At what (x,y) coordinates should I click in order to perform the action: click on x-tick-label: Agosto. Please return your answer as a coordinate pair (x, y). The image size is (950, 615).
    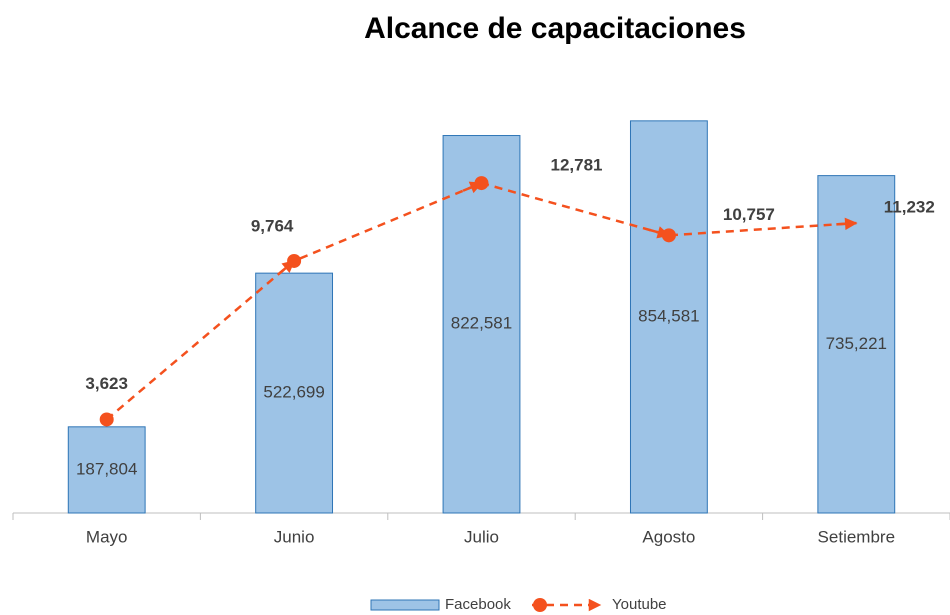
    Looking at the image, I should click on (668, 536).